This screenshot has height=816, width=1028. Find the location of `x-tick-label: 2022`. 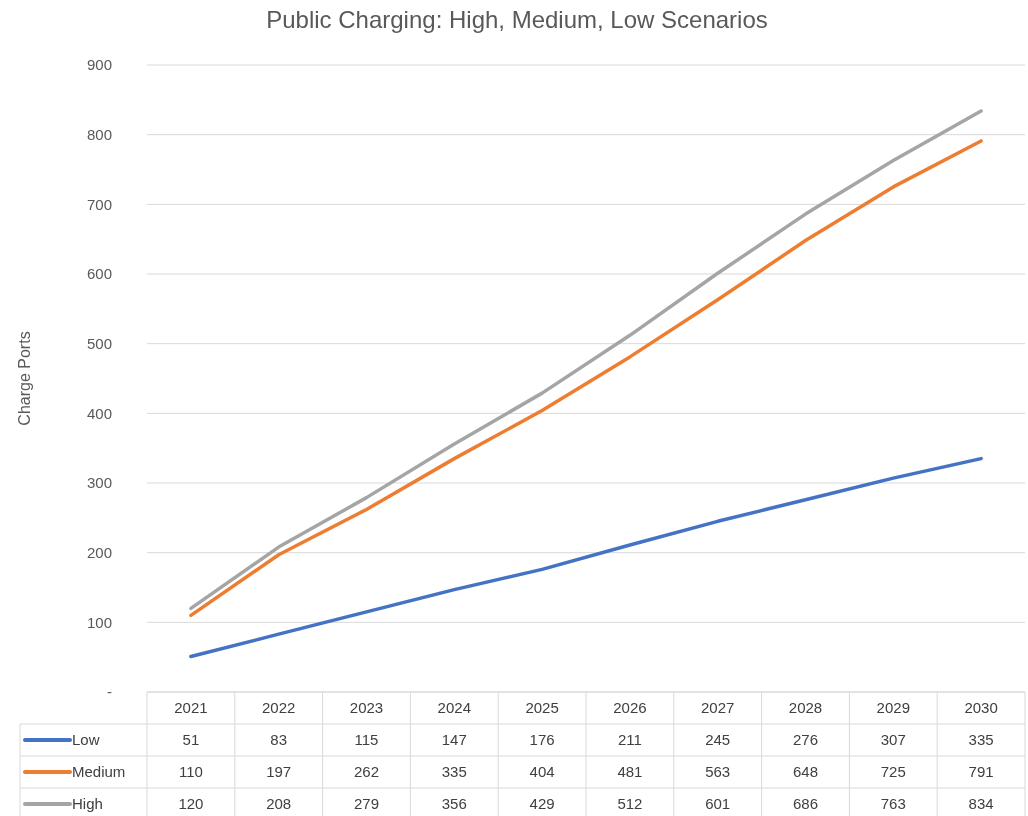

x-tick-label: 2022 is located at coordinates (279, 708).